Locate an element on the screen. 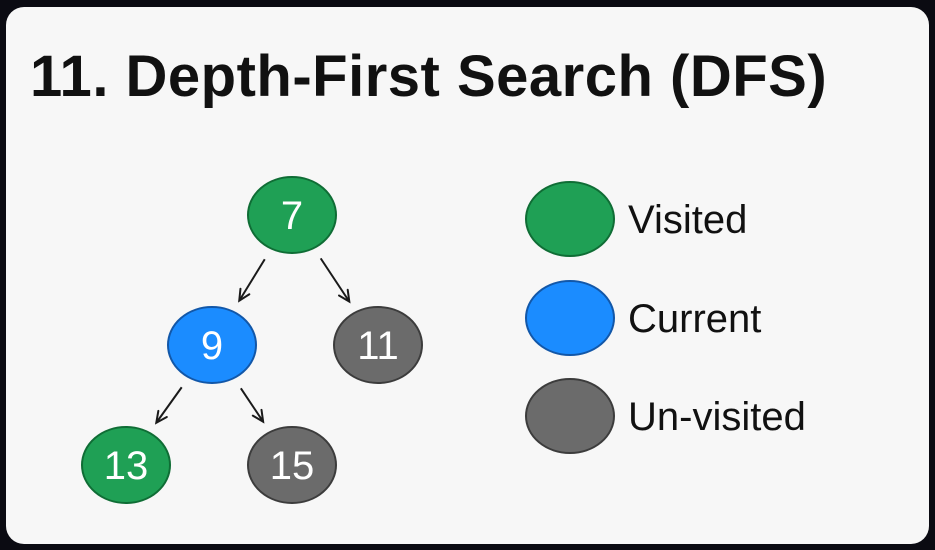 This screenshot has width=935, height=550. tree-node-11: 11 is located at coordinates (378, 345).